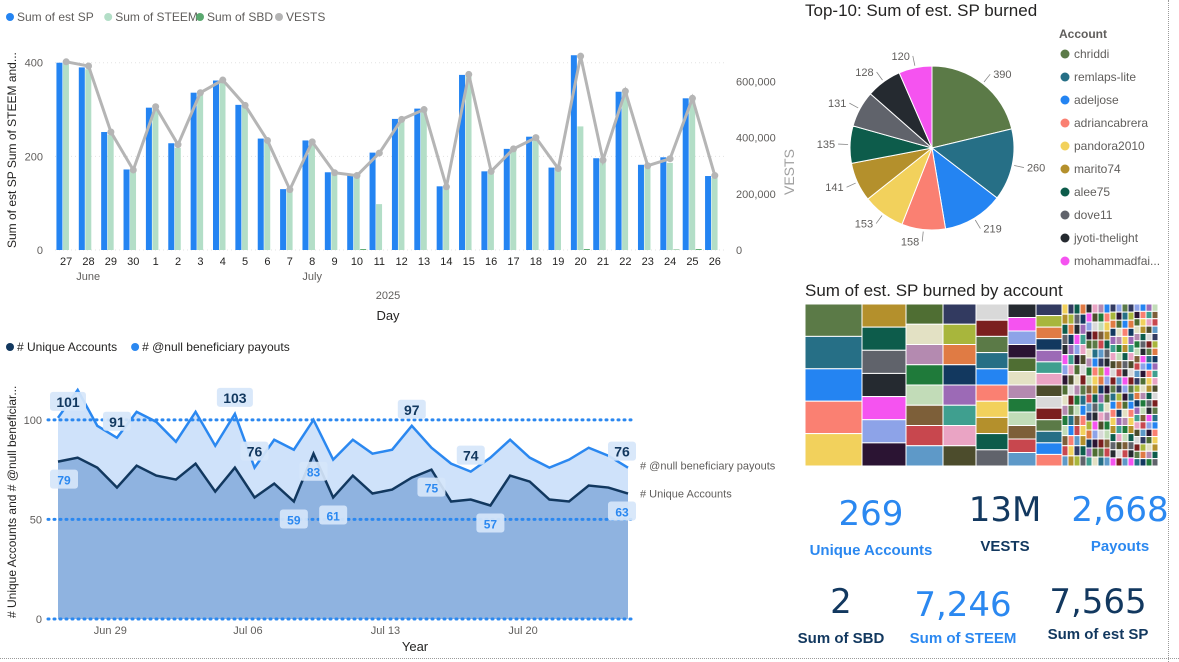 The width and height of the screenshot is (1179, 662). What do you see at coordinates (1106, 238) in the screenshot?
I see `pie-legend-label-8: jyoti-thelight` at bounding box center [1106, 238].